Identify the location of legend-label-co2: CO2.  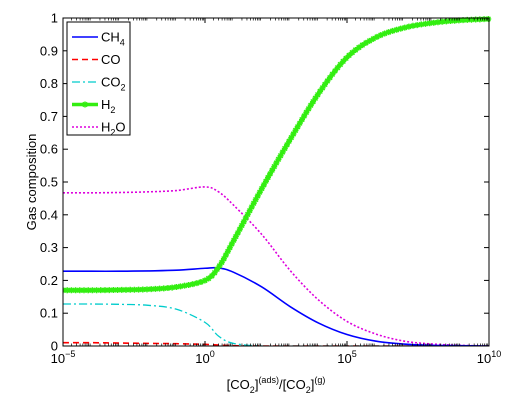
(113, 84).